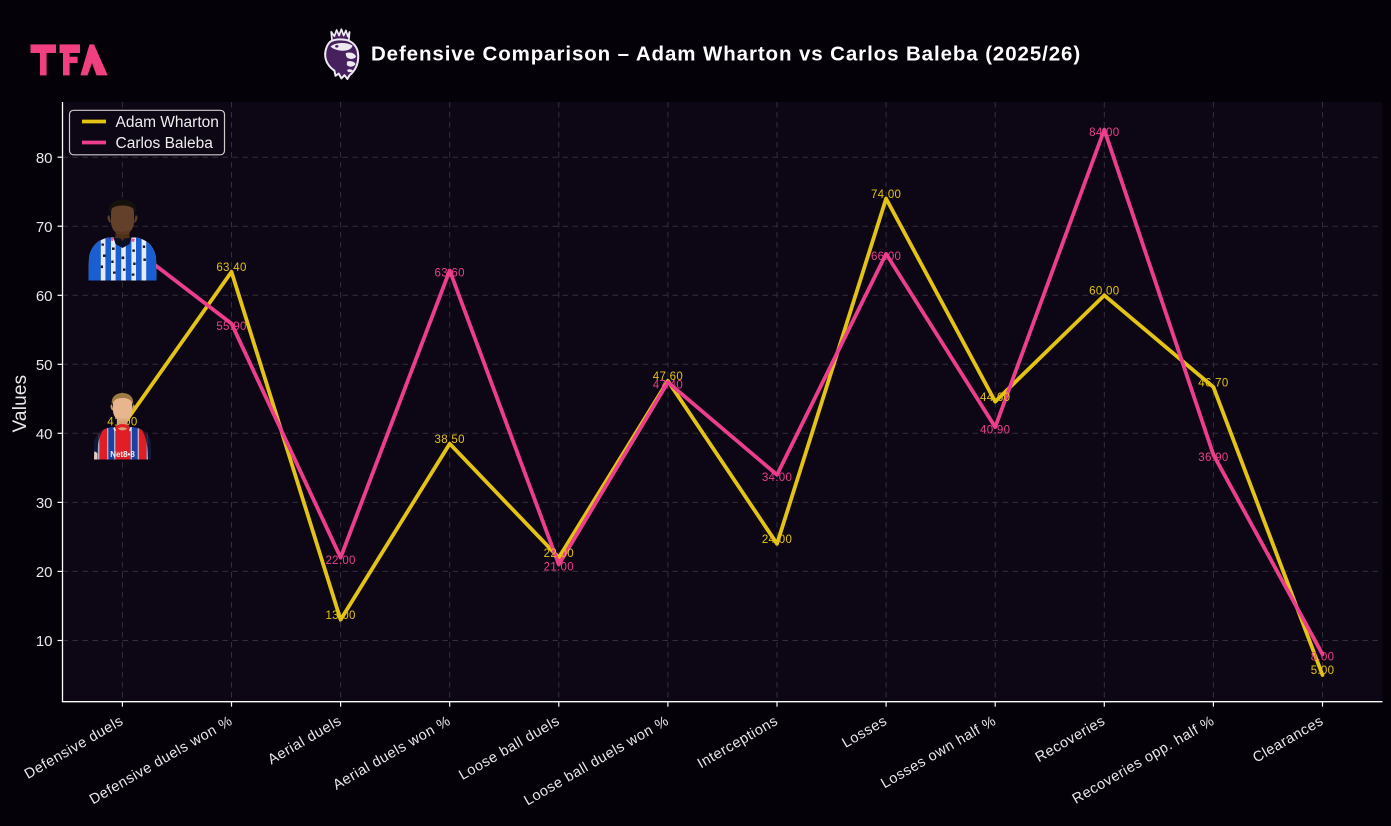  Describe the element at coordinates (886, 257) in the screenshot. I see `svg-text: 66.00` at that location.